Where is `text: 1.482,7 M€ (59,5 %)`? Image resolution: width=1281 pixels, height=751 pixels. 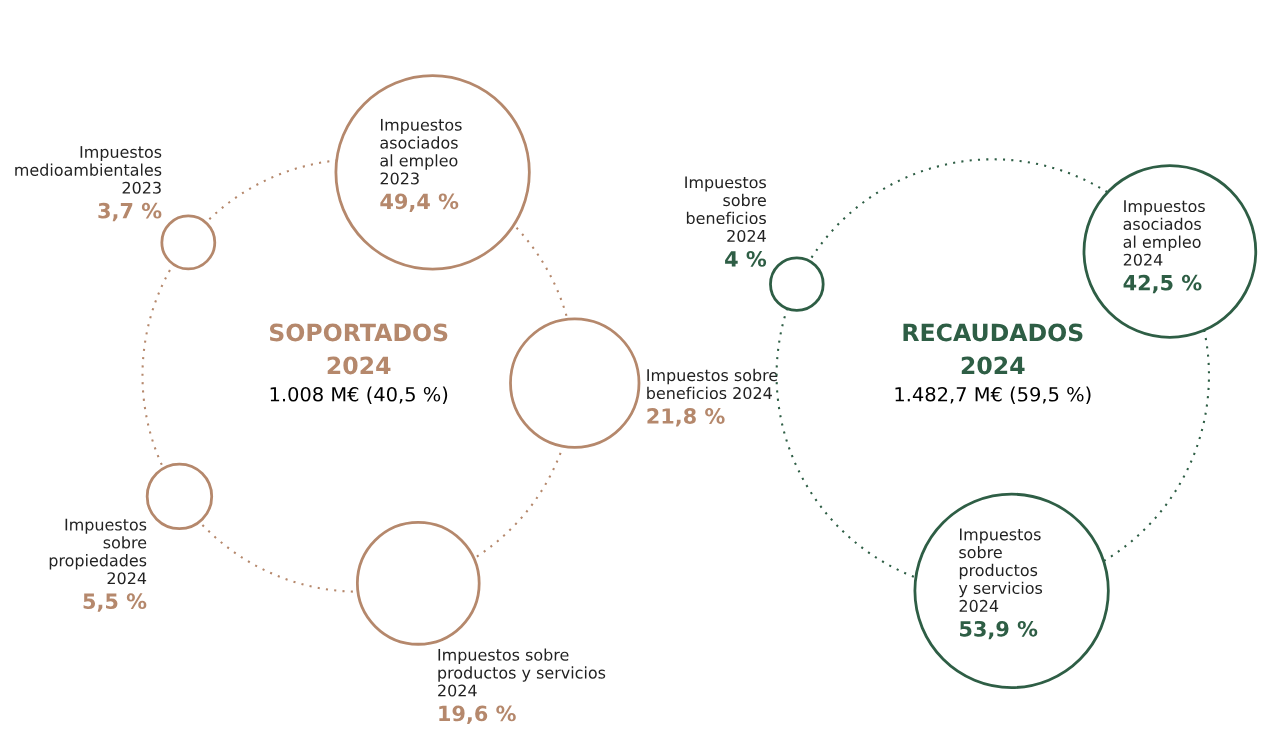
text: 1.482,7 M€ (59,5 %) is located at coordinates (993, 395).